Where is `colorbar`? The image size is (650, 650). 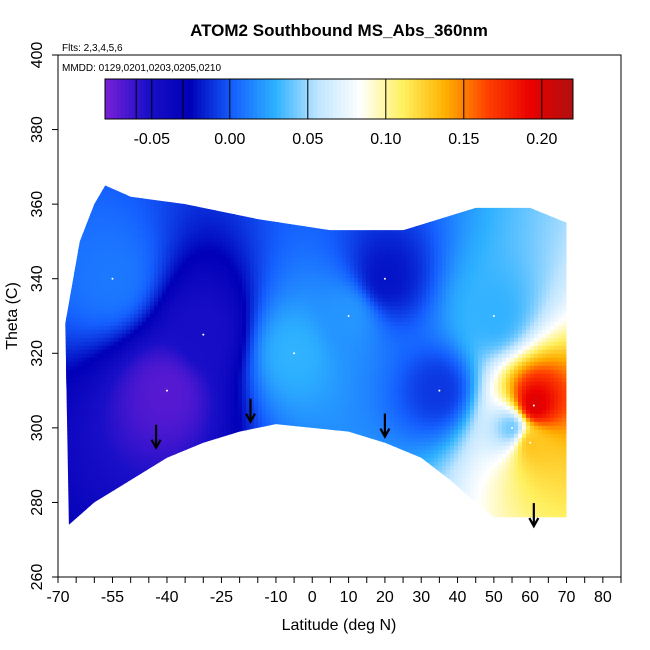
colorbar is located at coordinates (339, 99).